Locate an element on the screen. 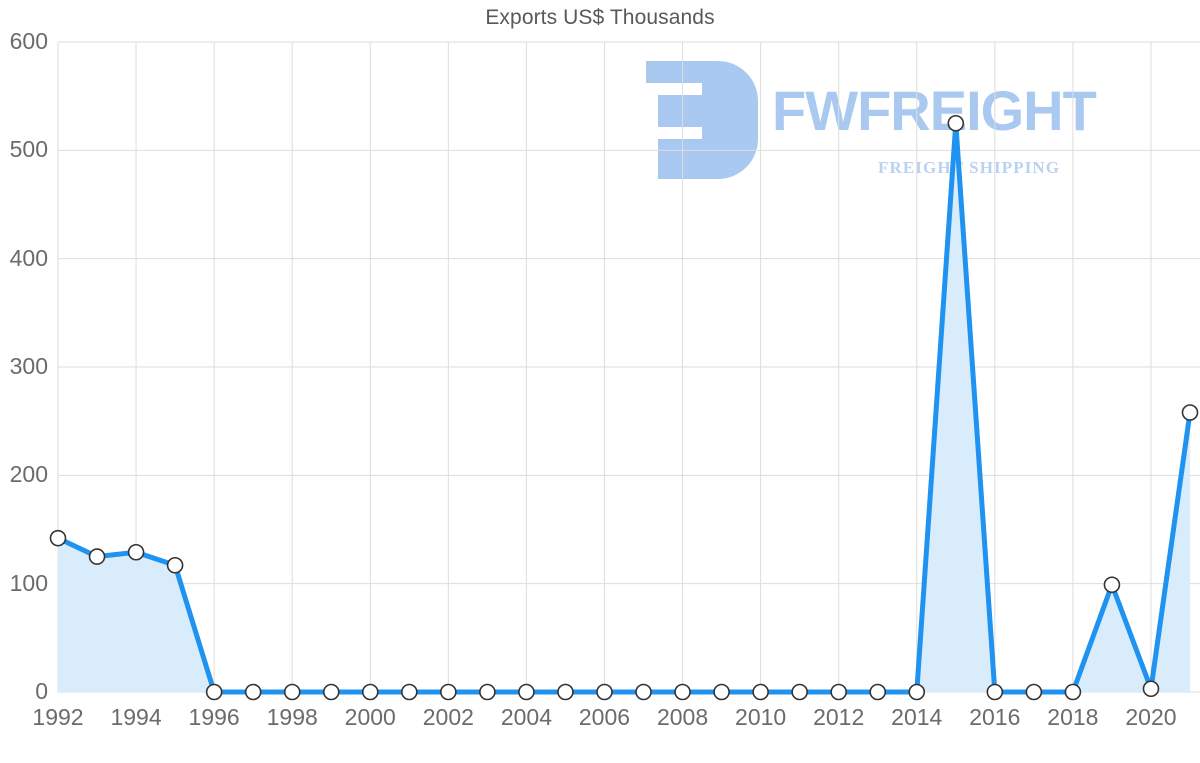 The image size is (1200, 763). x-axis-tick-label: 2014 is located at coordinates (917, 717).